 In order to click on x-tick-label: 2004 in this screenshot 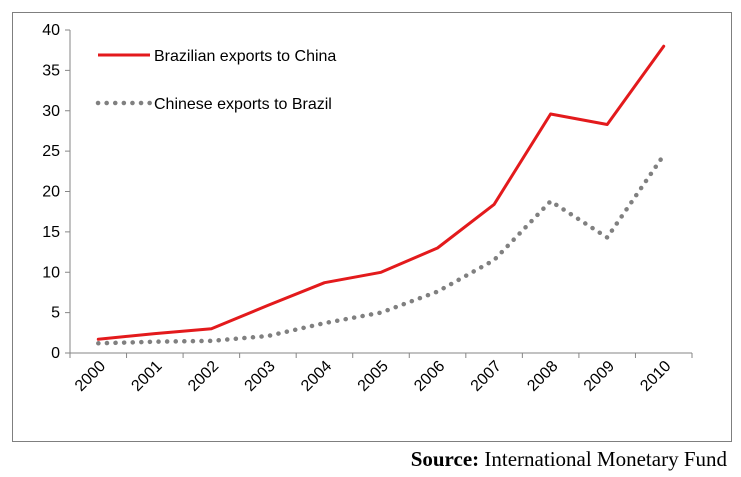, I will do `click(316, 376)`.